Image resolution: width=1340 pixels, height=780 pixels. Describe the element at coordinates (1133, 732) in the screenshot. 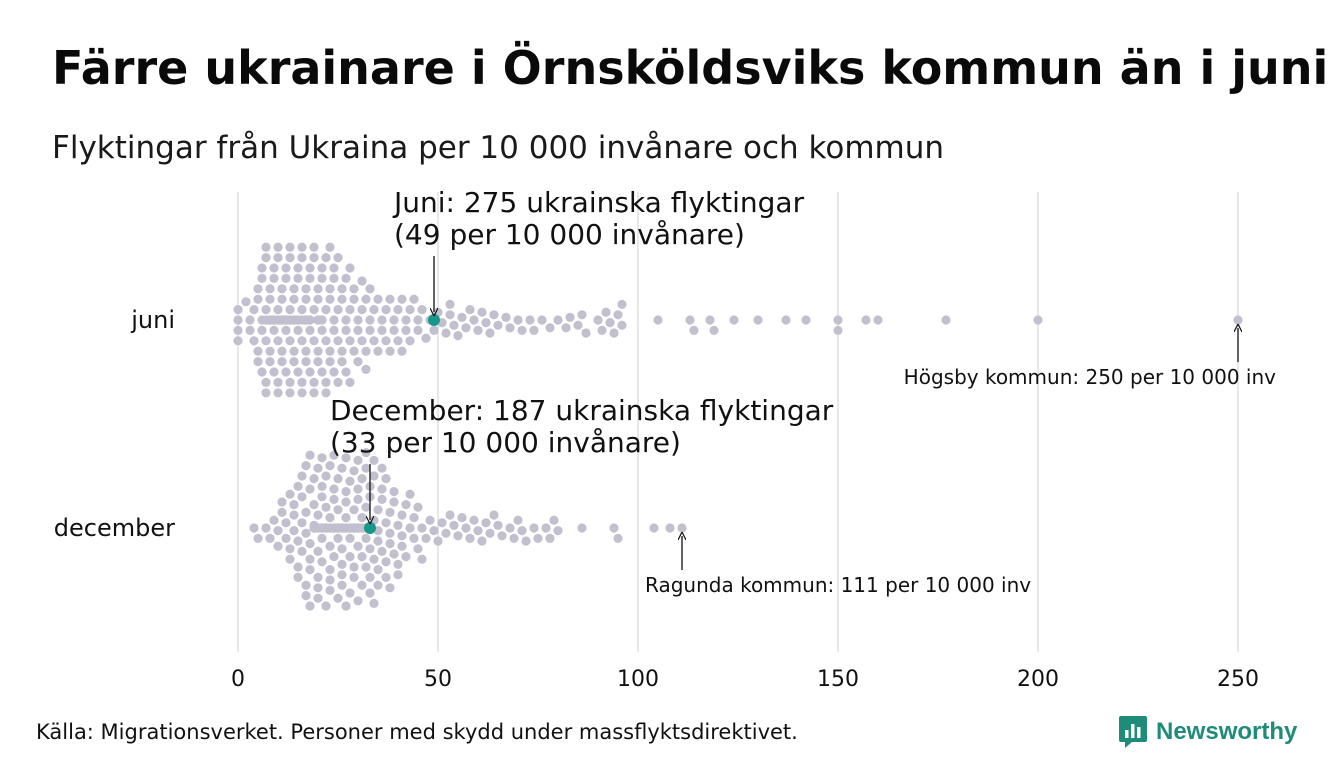

I see `newsworthy-logo-icon` at that location.